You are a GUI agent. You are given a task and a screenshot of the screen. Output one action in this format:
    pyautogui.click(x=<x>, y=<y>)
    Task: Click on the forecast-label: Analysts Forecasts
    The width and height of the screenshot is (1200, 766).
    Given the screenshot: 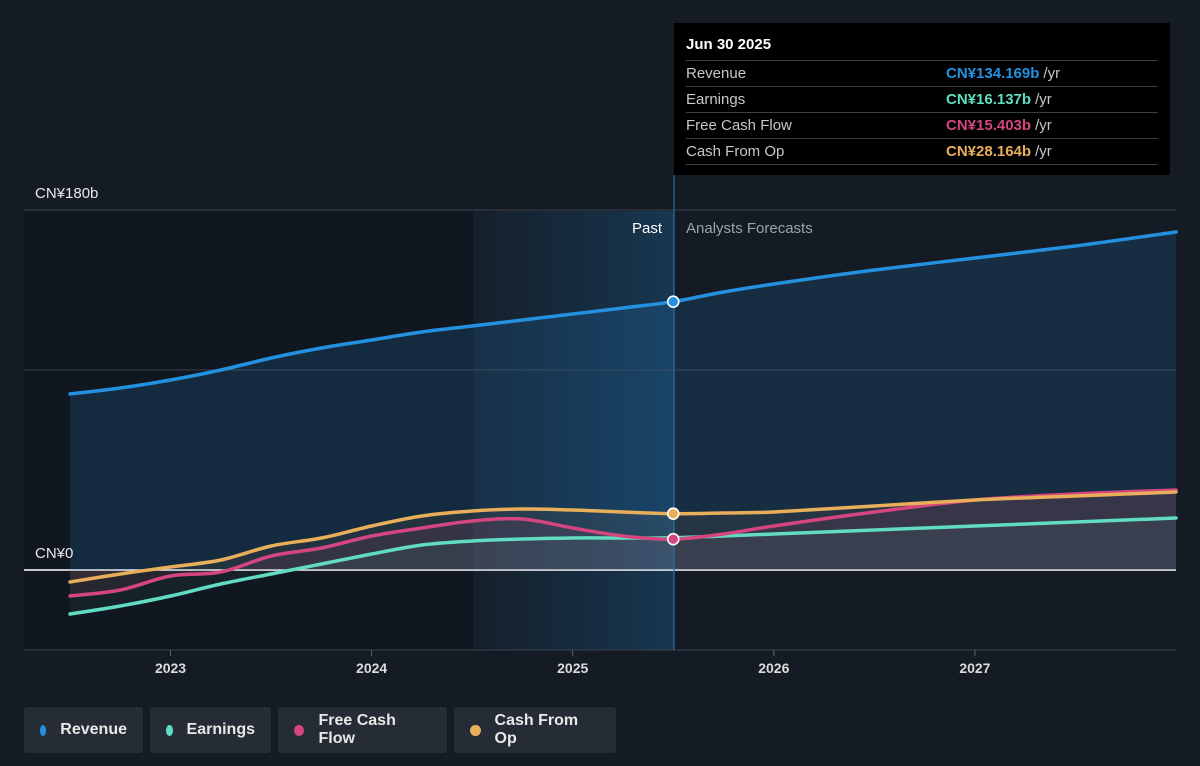 What is the action you would take?
    pyautogui.click(x=749, y=228)
    